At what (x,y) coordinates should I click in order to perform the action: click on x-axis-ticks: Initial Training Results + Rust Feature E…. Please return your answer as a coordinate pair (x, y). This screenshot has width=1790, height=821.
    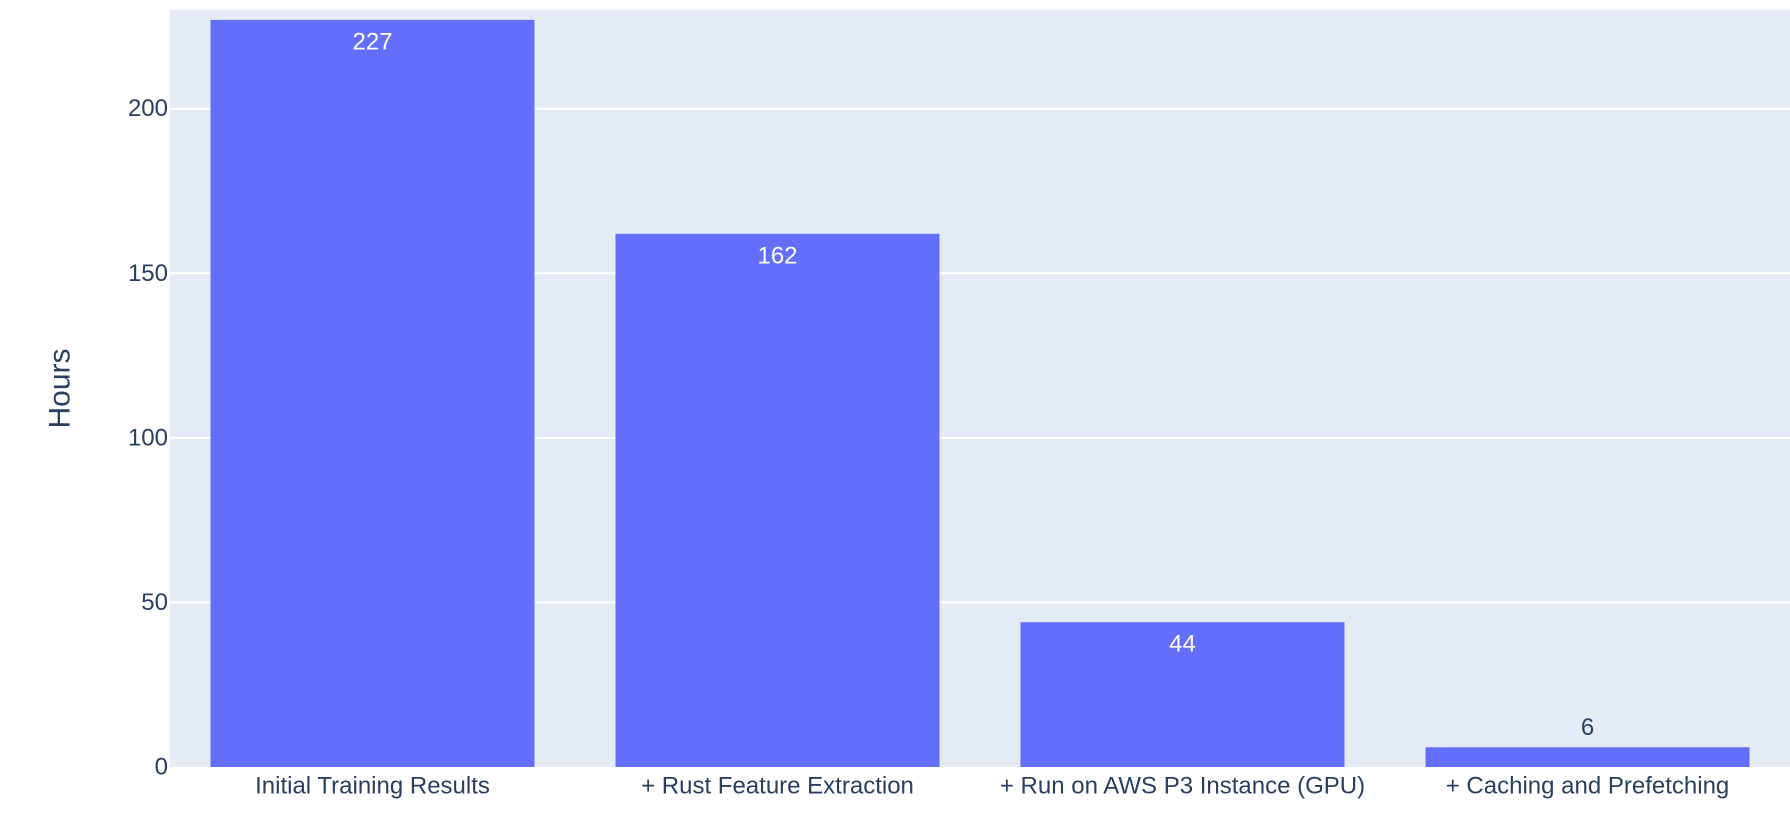
    Looking at the image, I should click on (992, 786).